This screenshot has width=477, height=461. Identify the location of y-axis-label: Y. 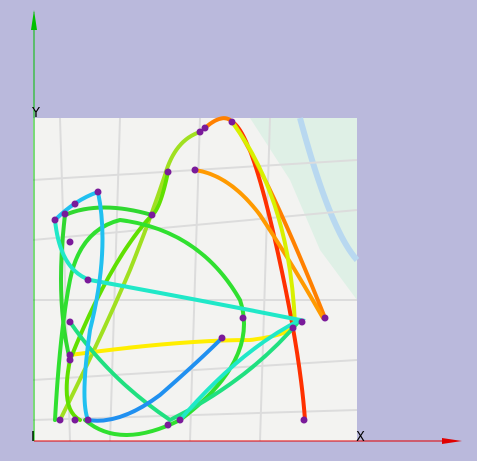
(35, 113).